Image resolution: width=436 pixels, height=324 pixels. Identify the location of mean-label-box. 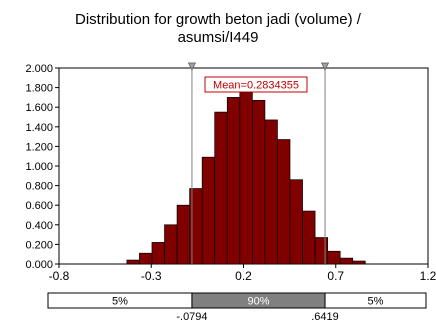
(256, 84).